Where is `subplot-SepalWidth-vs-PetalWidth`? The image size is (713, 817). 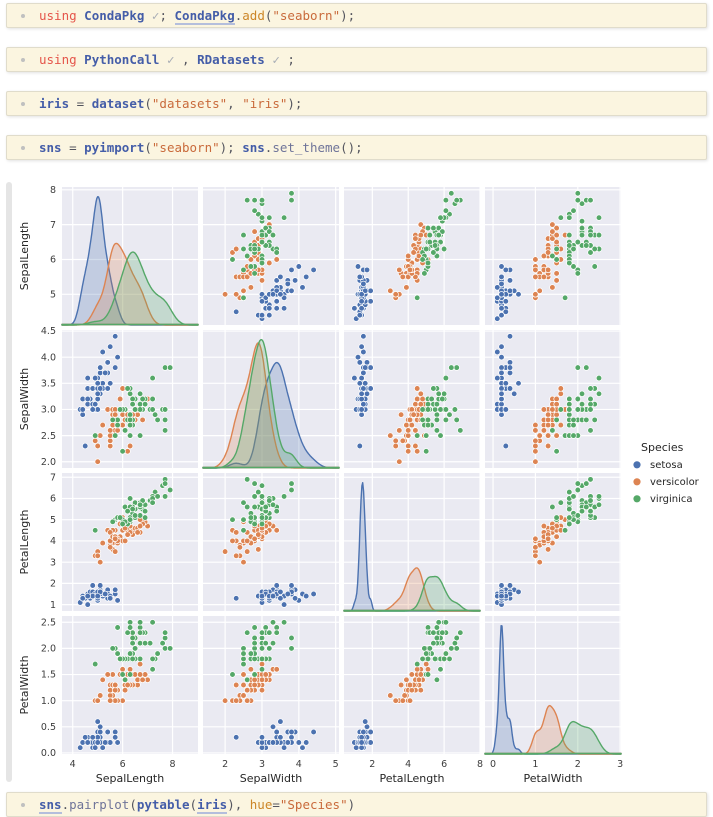 subplot-SepalWidth-vs-PetalWidth is located at coordinates (553, 399).